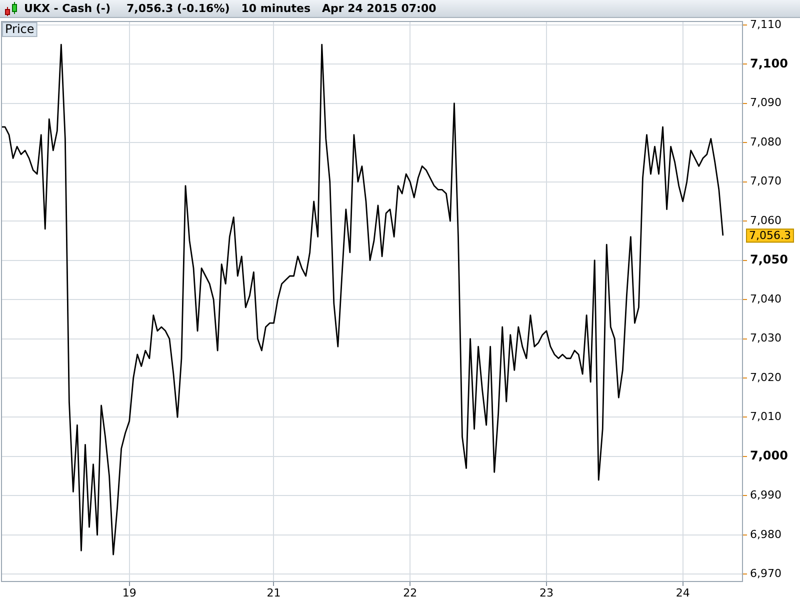  Describe the element at coordinates (19, 29) in the screenshot. I see `y-axis-title: Price` at that location.